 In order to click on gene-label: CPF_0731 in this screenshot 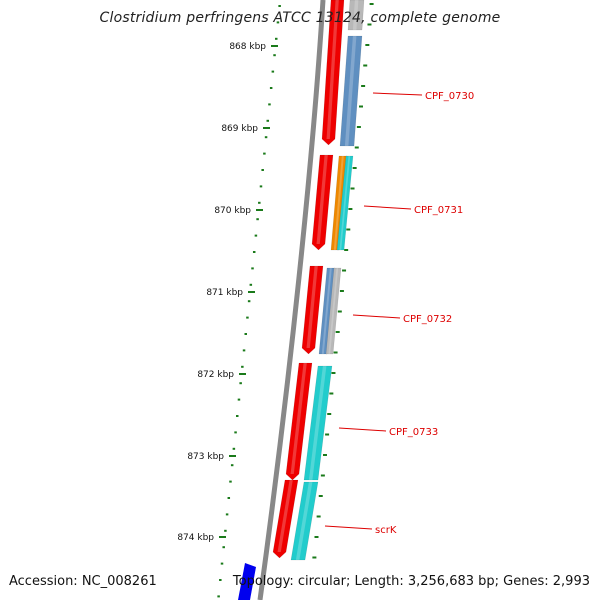, I will do `click(438, 210)`.